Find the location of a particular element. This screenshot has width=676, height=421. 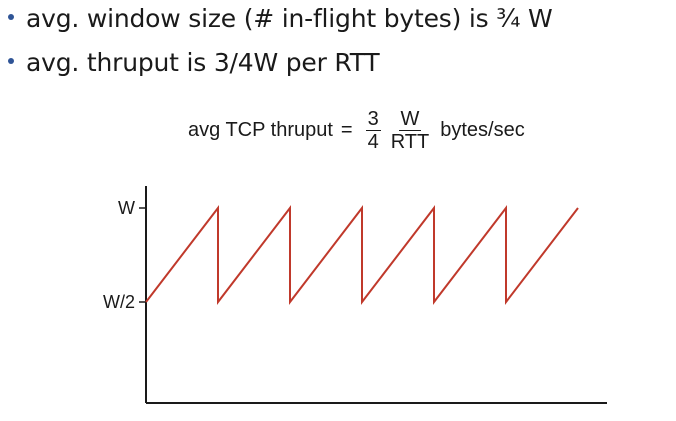

y-label-w: W is located at coordinates (126, 208).